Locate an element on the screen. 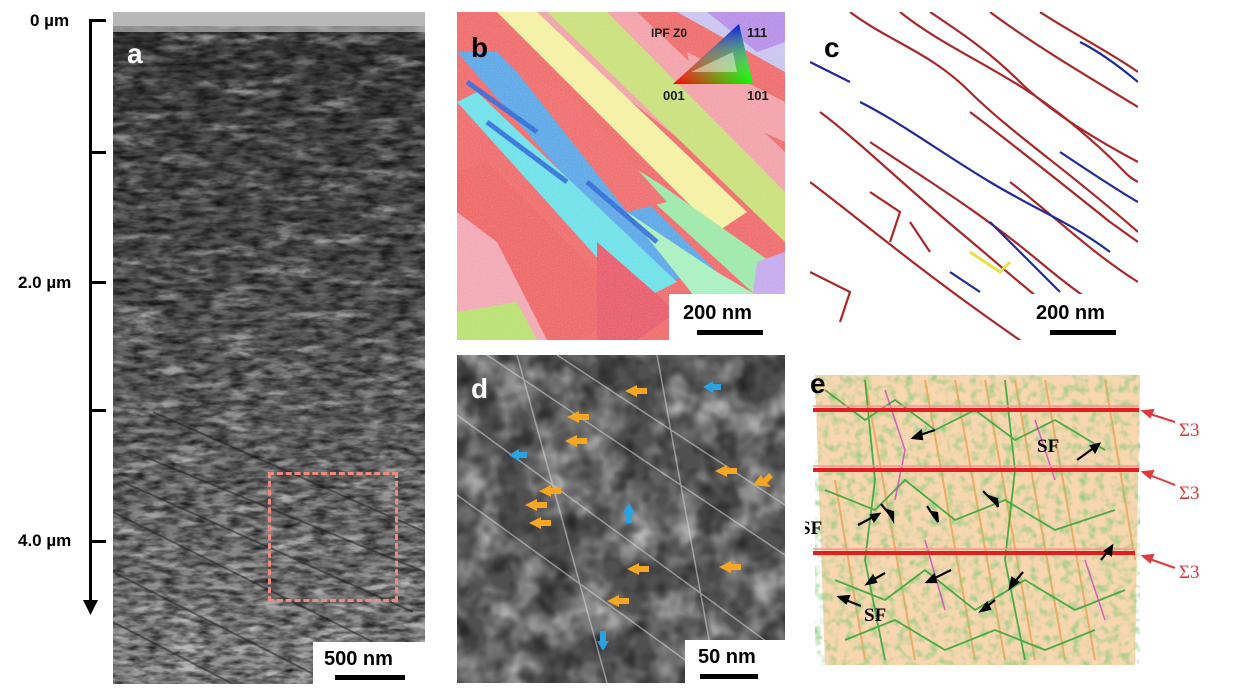 This screenshot has height=695, width=1259. panel-d-scale-bar is located at coordinates (729, 676).